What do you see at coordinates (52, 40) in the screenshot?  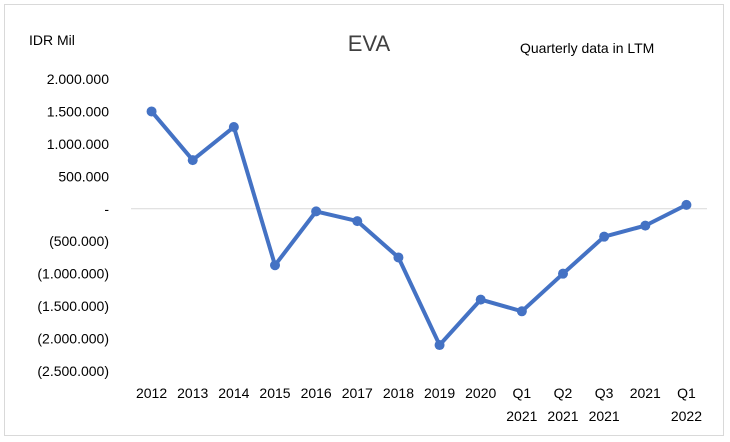 I see `y-axis-unit-label: IDR Mil` at bounding box center [52, 40].